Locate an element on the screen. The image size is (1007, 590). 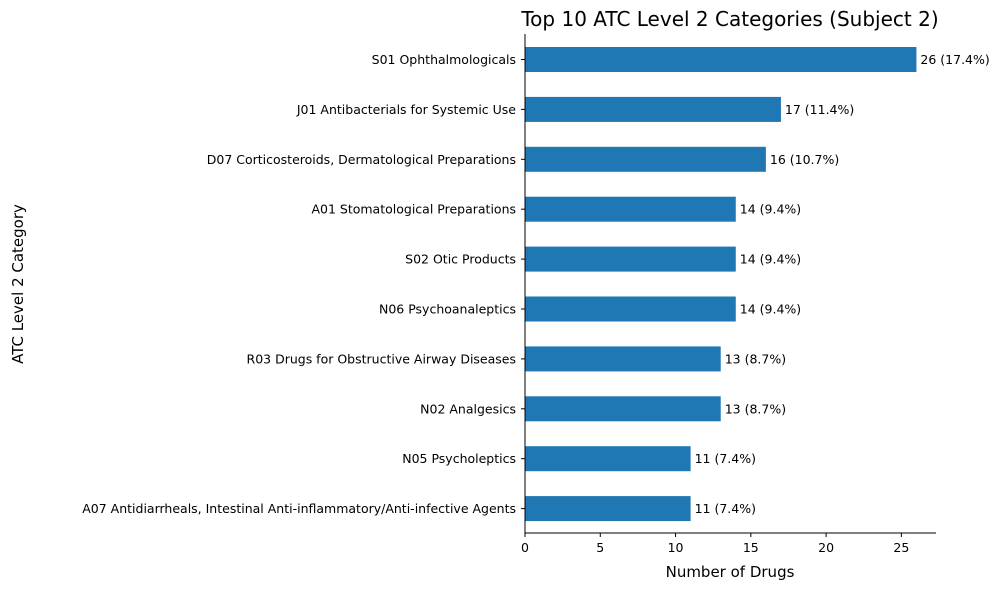
x-axis-label: Number of Drugs is located at coordinates (730, 572).